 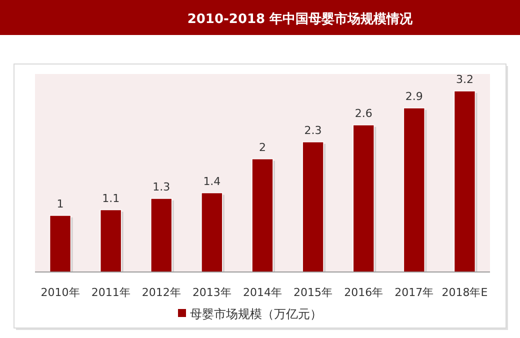 I want to click on data-label: 1.1, so click(x=111, y=198).